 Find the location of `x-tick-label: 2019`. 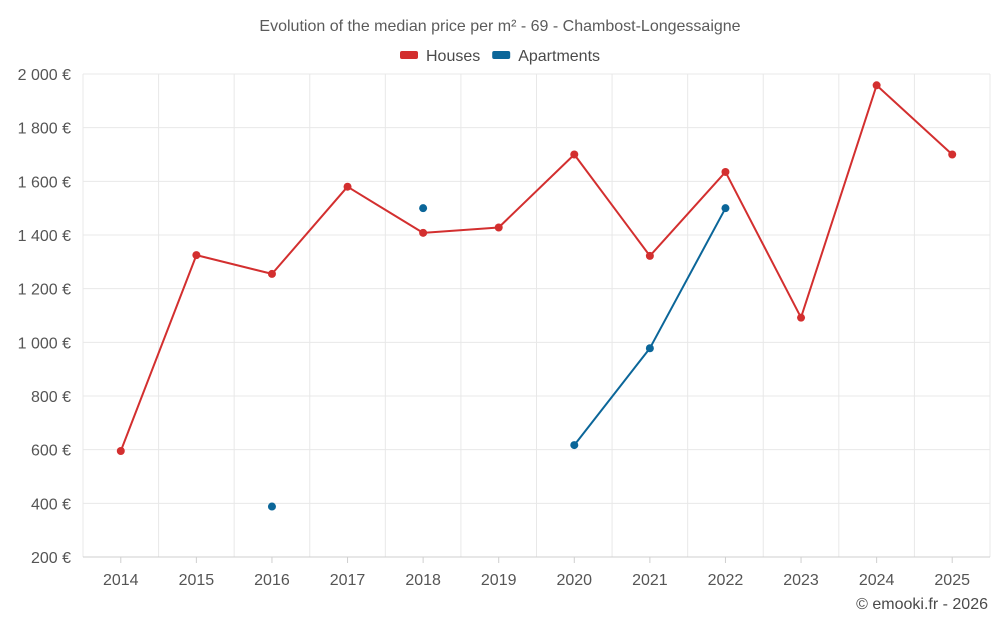

x-tick-label: 2019 is located at coordinates (499, 580).